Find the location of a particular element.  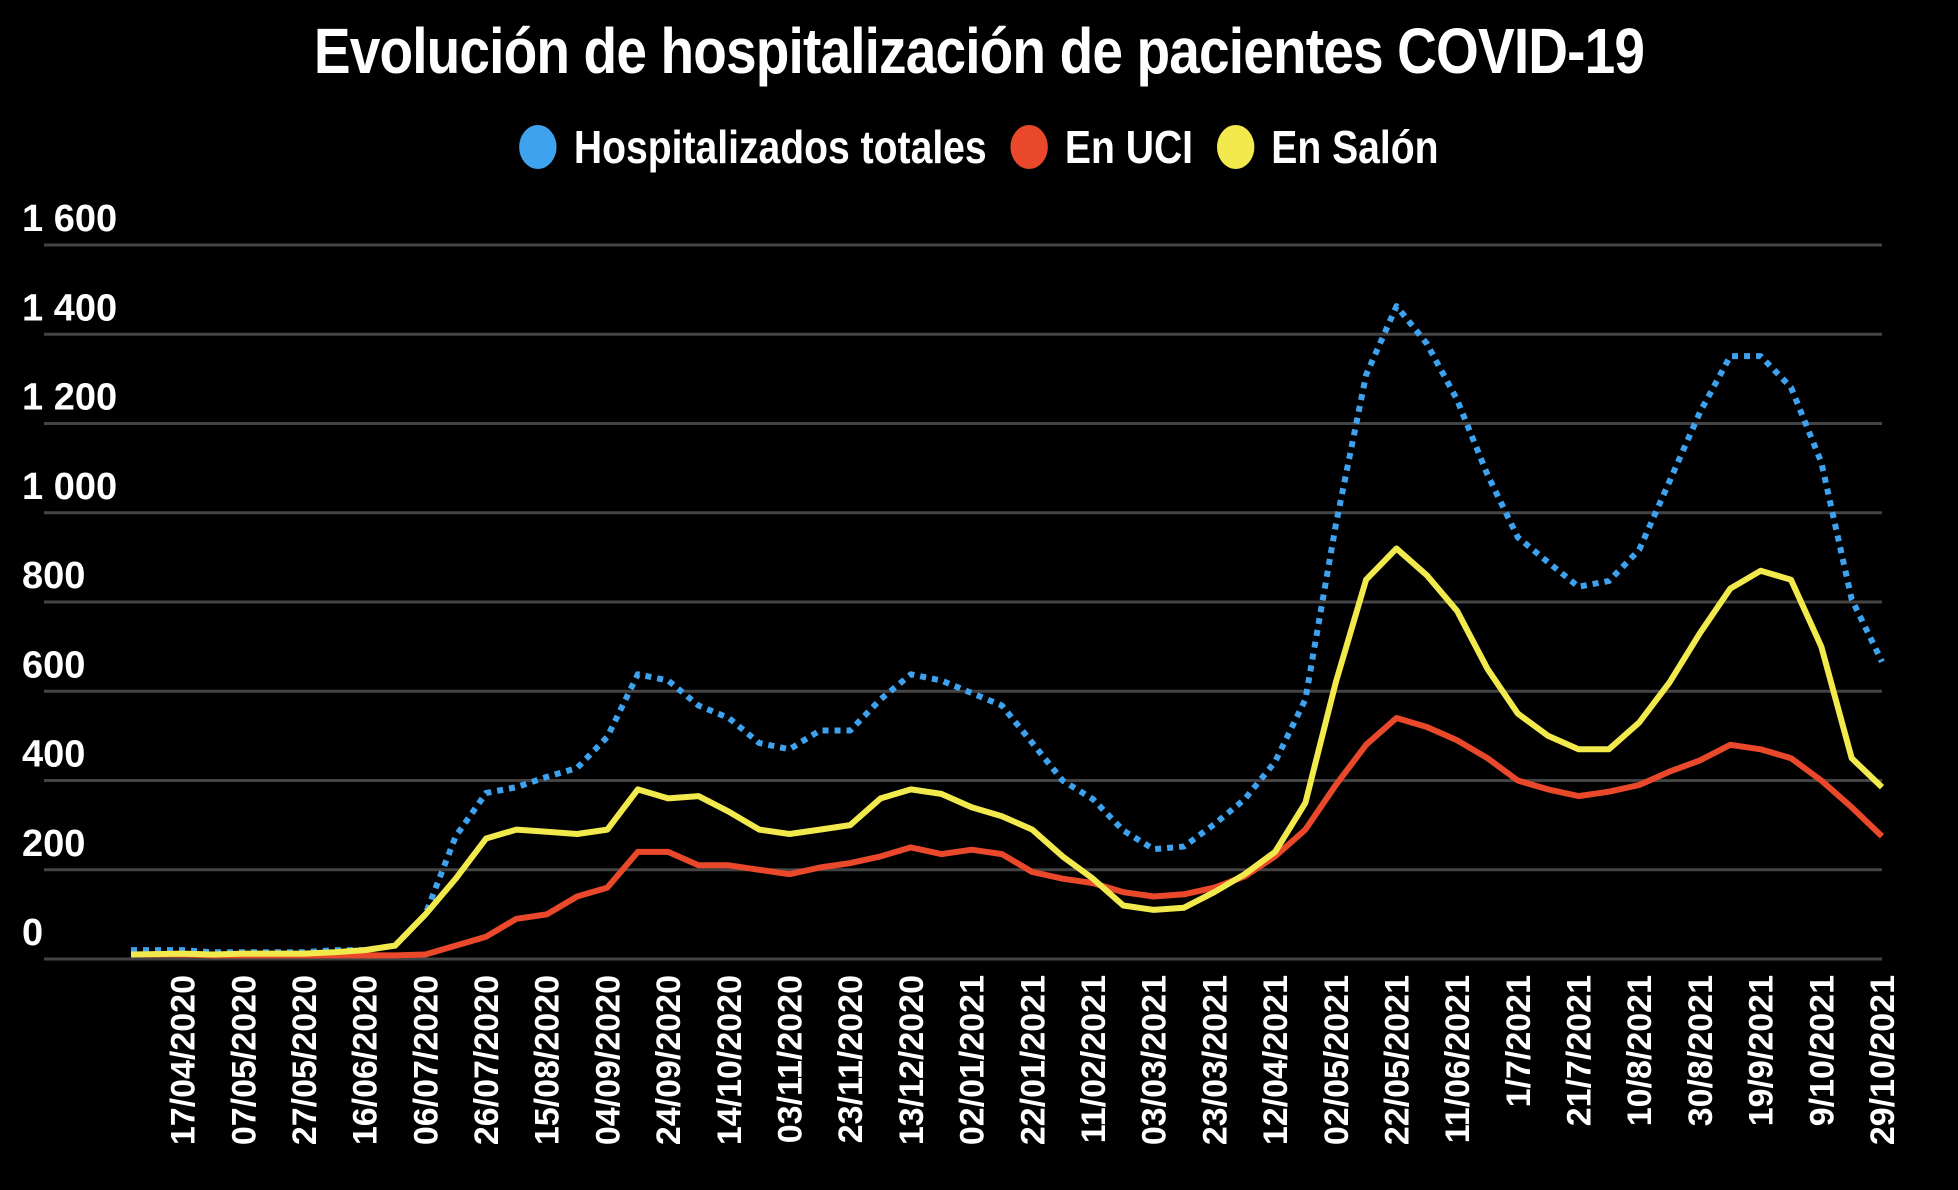

legend: Hospitalizados totales En UCI En Salón is located at coordinates (979, 147).